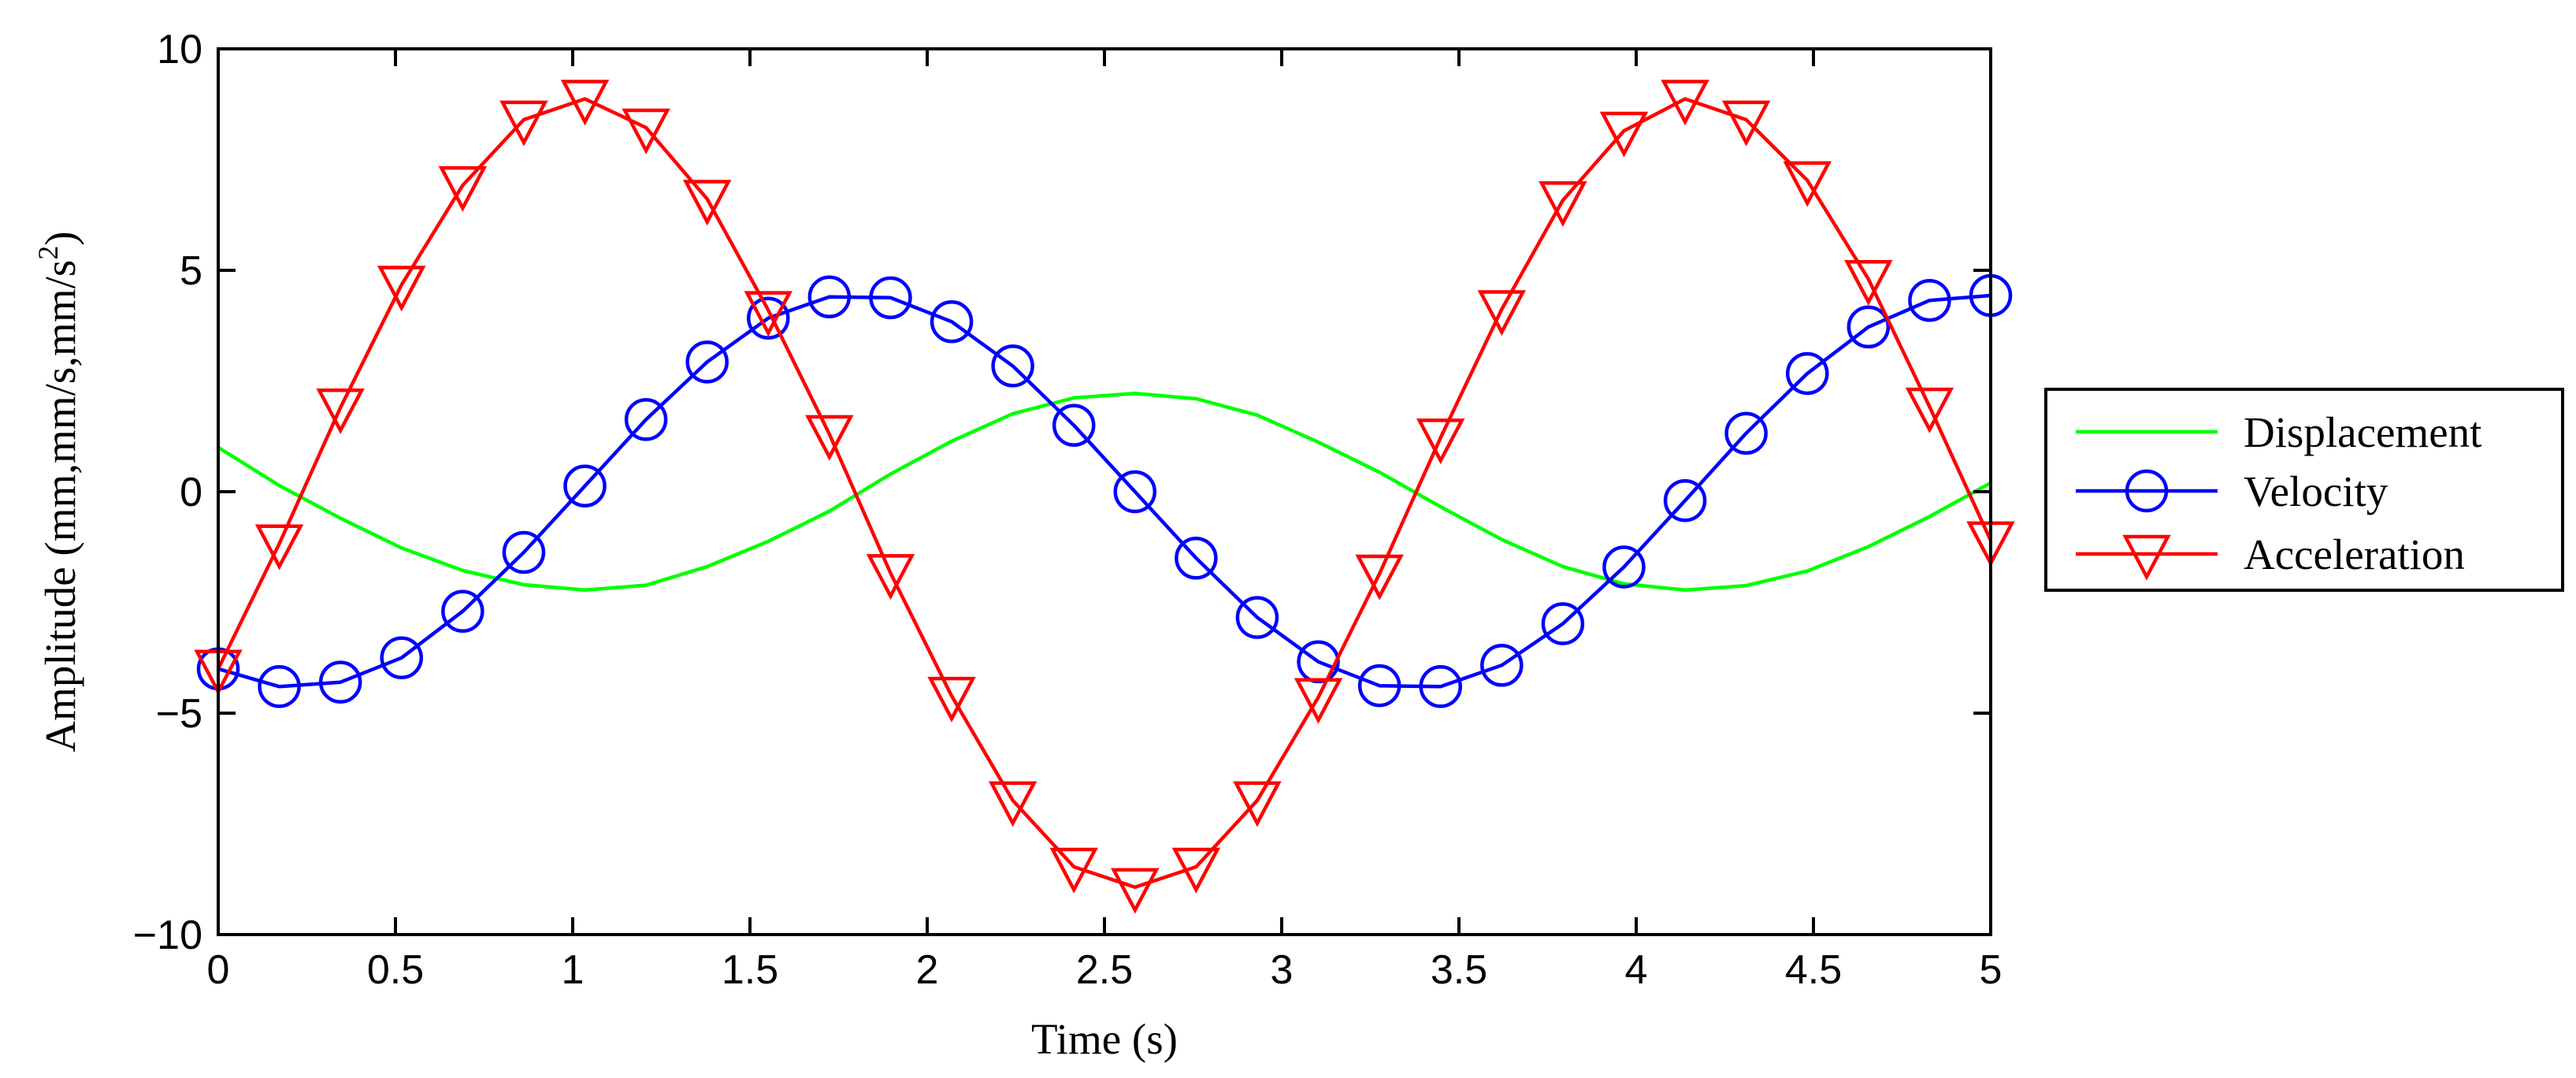 The height and width of the screenshot is (1078, 2576). What do you see at coordinates (167, 935) in the screenshot?
I see `y-tick-label: −10` at bounding box center [167, 935].